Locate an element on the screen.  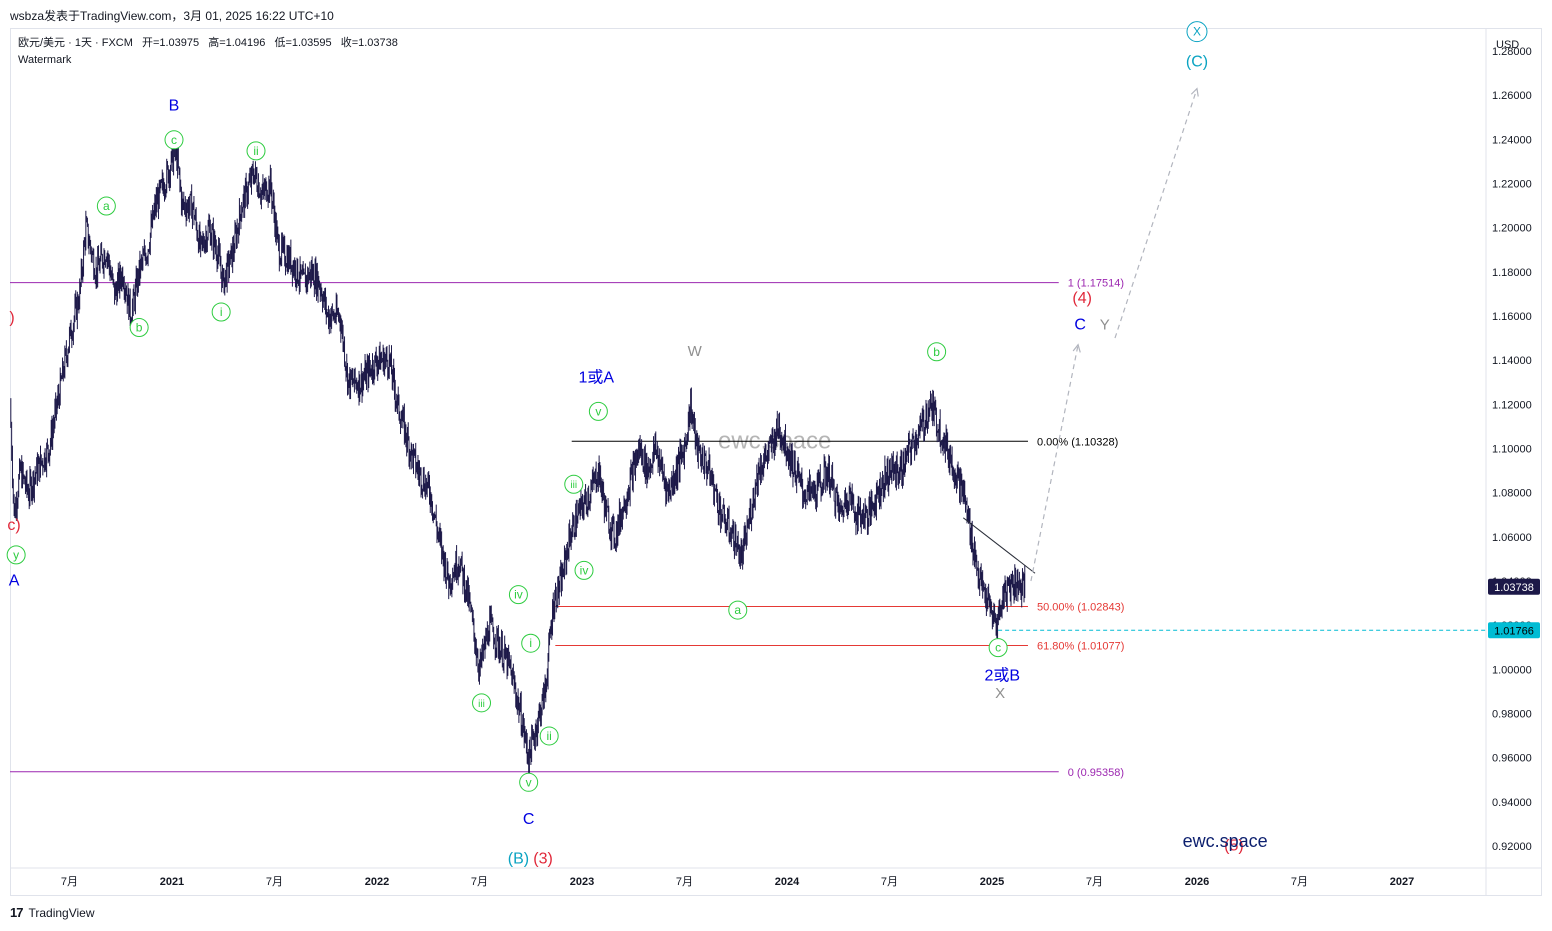
legend-symbol: 欧元/美元 · 1天 · FXCM is located at coordinates (75, 43).